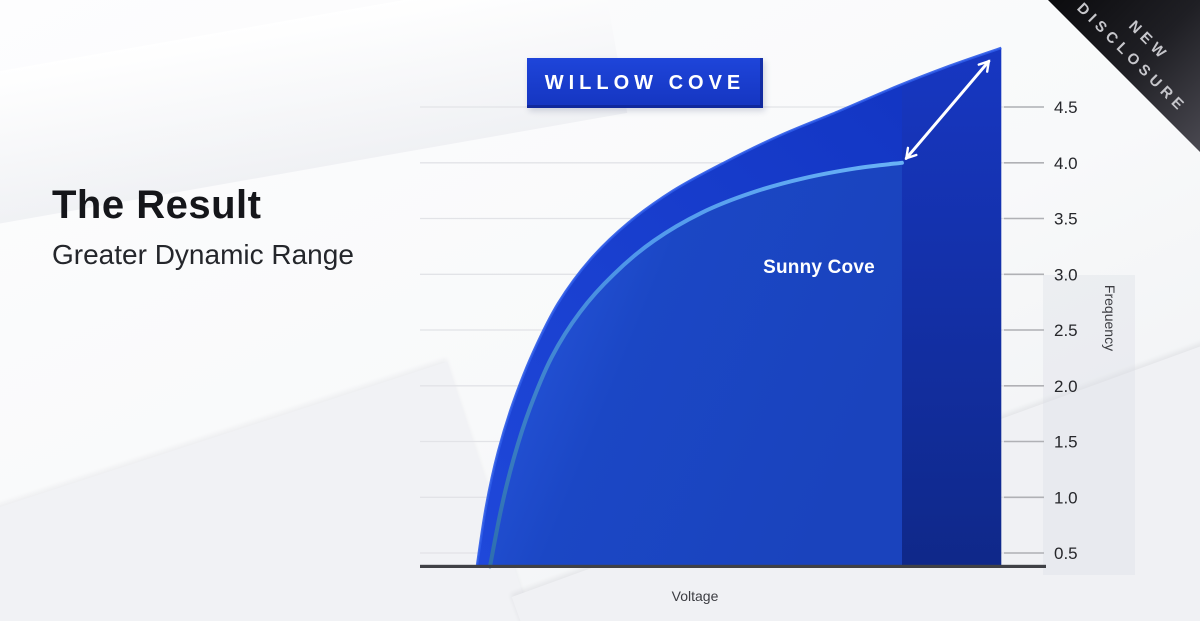  What do you see at coordinates (1041, 330) in the screenshot?
I see `y-ticks: 0.5 1.0 1.5 2.0 2.5 3.0 3.5 4.0 4.5` at bounding box center [1041, 330].